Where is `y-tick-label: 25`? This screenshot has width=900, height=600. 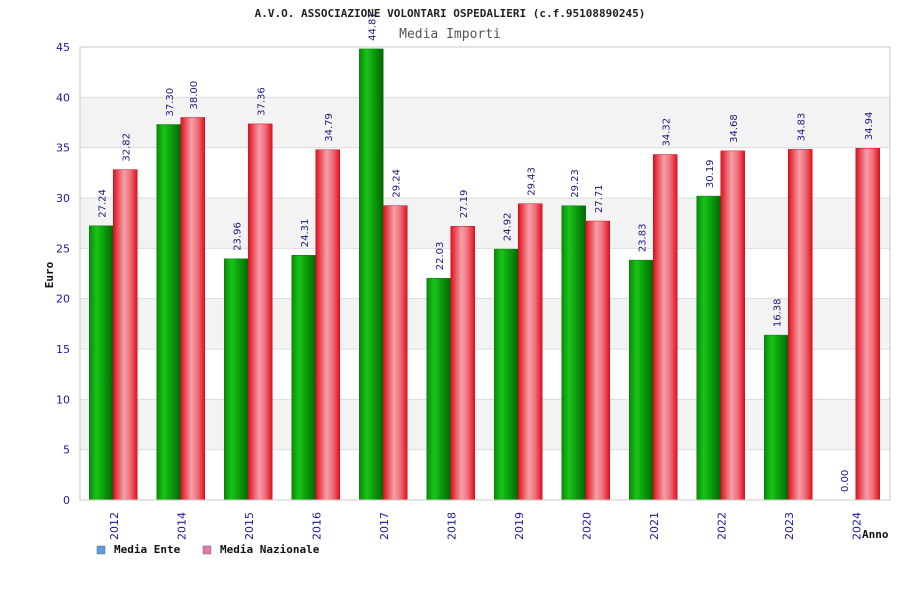
y-tick-label: 25 is located at coordinates (63, 248).